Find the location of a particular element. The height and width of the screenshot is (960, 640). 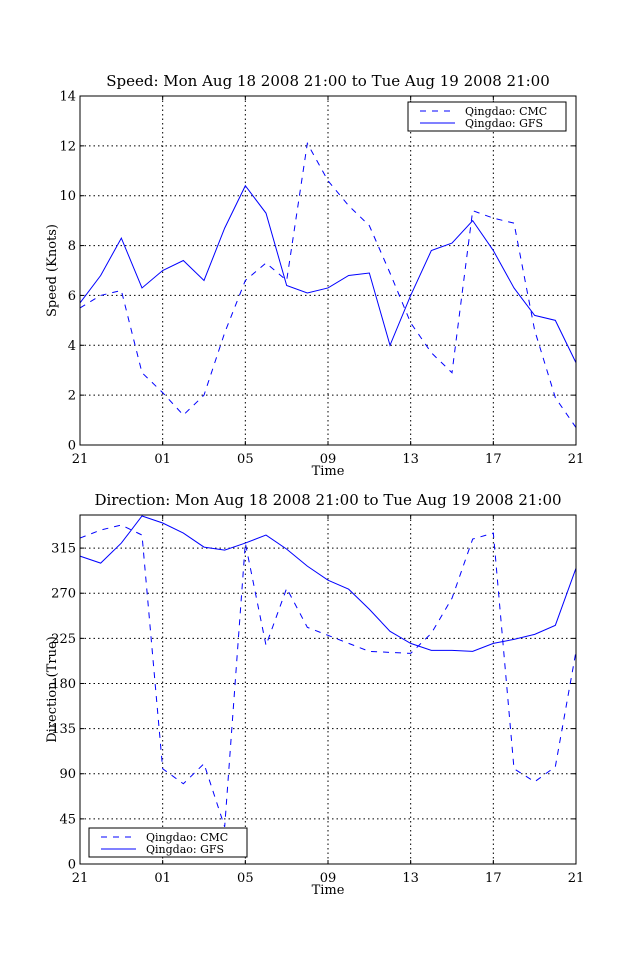

y-tick-label: 10 is located at coordinates (67, 196).